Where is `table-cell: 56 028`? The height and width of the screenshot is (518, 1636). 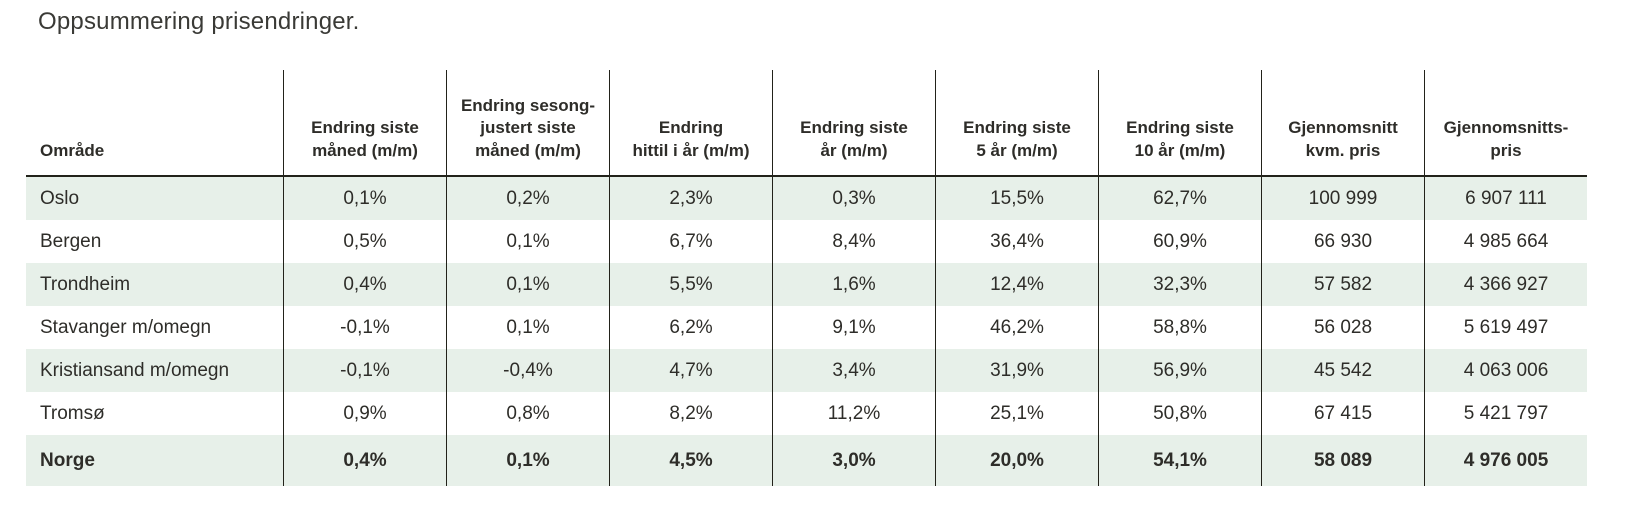
table-cell: 56 028 is located at coordinates (1342, 327).